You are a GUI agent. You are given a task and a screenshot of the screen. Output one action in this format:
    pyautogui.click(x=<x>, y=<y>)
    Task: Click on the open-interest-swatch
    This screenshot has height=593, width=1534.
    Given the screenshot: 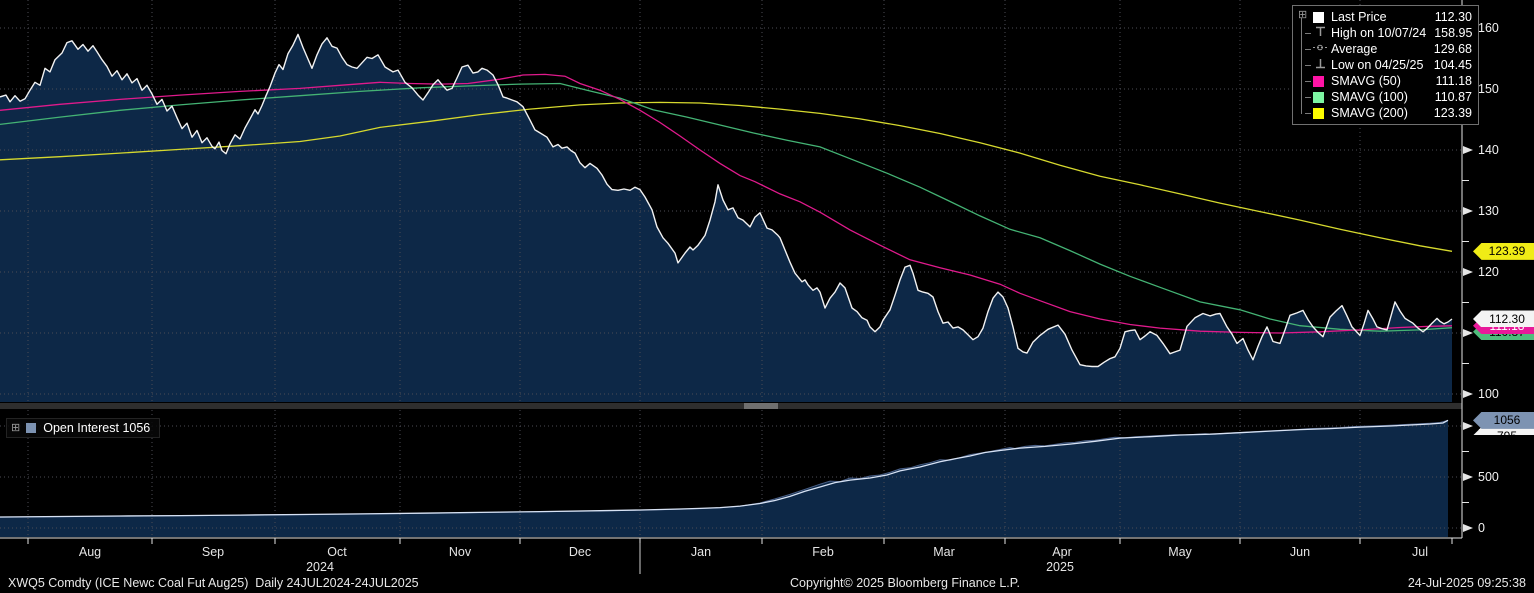 What is the action you would take?
    pyautogui.click(x=31, y=428)
    